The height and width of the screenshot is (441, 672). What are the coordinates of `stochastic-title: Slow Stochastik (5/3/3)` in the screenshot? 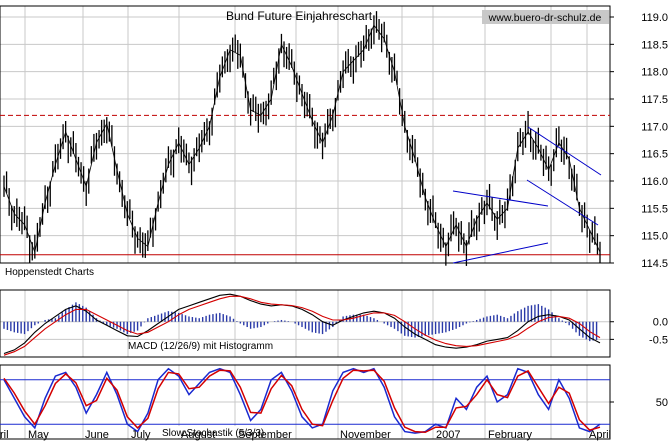 It's located at (213, 433).